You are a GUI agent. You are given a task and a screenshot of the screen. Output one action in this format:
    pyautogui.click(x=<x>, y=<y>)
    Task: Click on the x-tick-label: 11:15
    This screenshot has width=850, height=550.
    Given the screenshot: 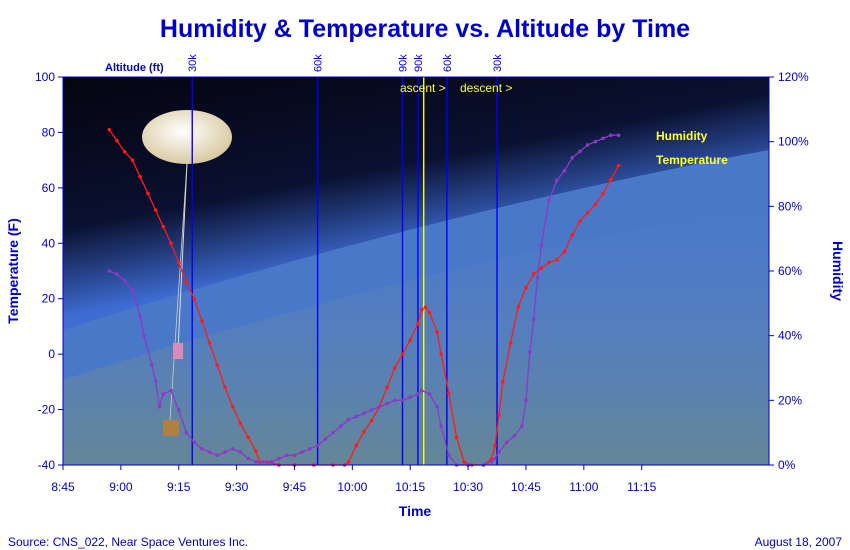 What is the action you would take?
    pyautogui.click(x=641, y=487)
    